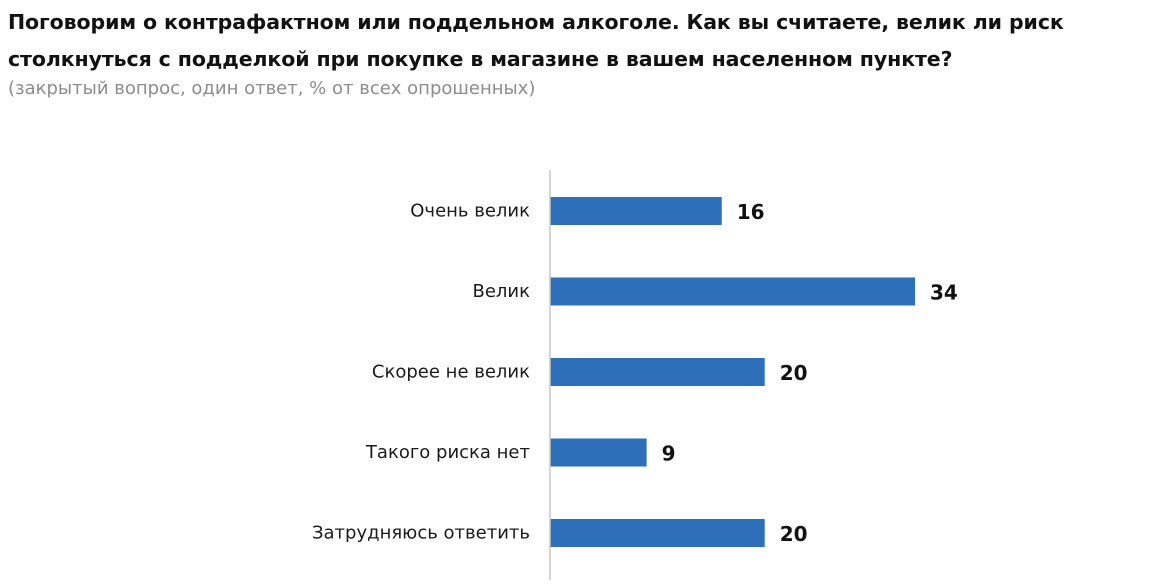 This screenshot has width=1174, height=586. What do you see at coordinates (451, 372) in the screenshot?
I see `category-label: Скорее не велик` at bounding box center [451, 372].